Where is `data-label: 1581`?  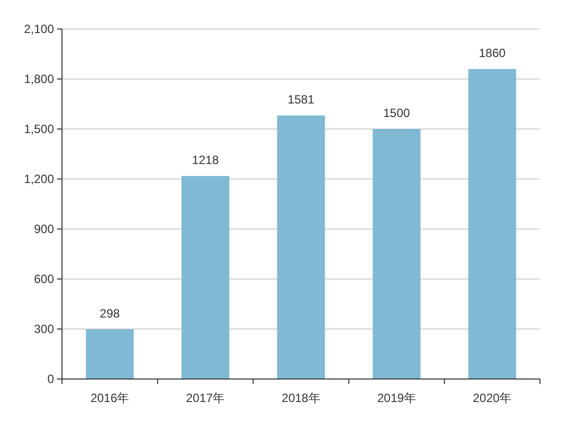 data-label: 1581 is located at coordinates (301, 99).